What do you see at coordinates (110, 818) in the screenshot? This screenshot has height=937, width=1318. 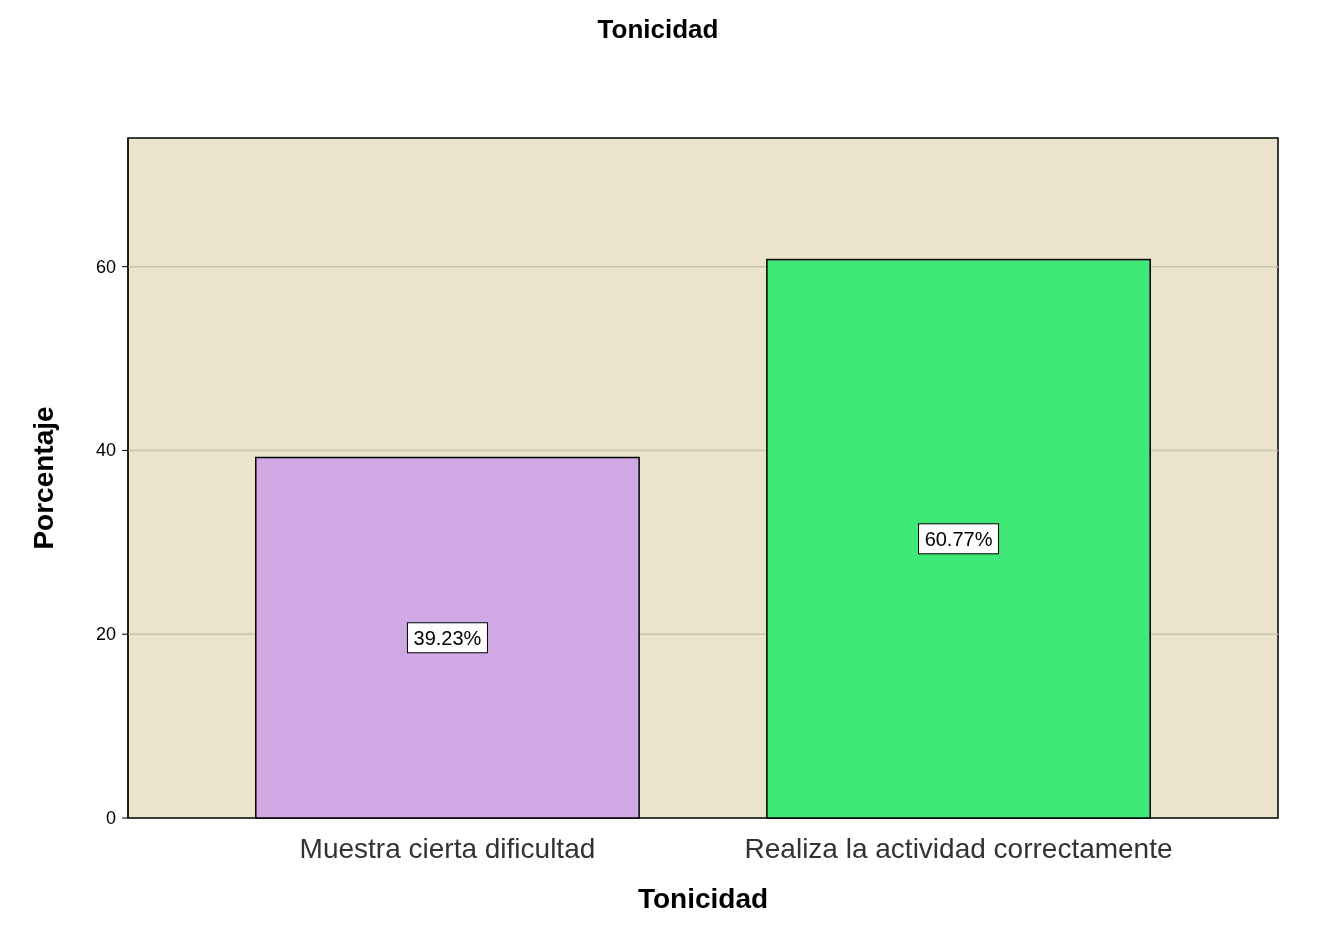 I see `y-tick-label: 0` at bounding box center [110, 818].